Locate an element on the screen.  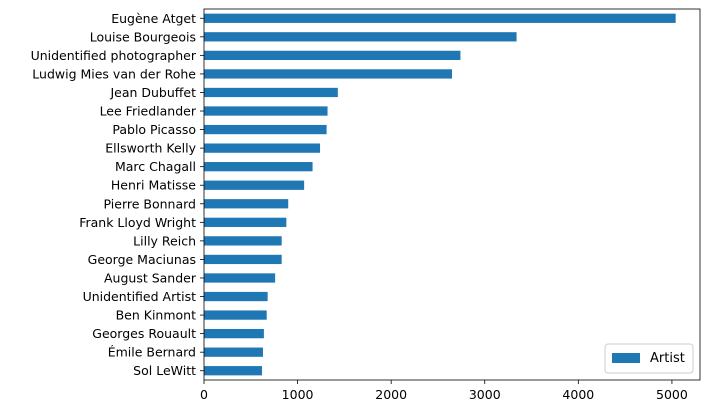
y-tick-label: Jean Dubuffet is located at coordinates (152, 92).